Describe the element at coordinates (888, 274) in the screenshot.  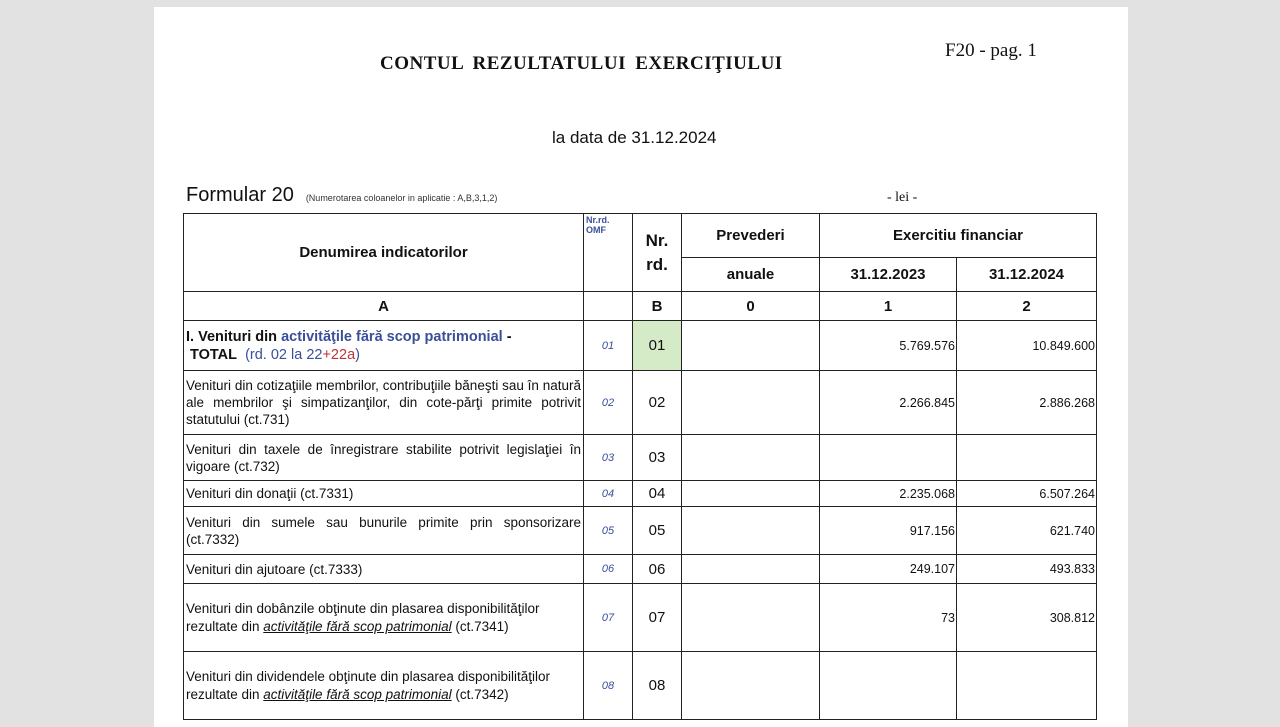
I see `col-header-2023: 31.12.2023` at that location.